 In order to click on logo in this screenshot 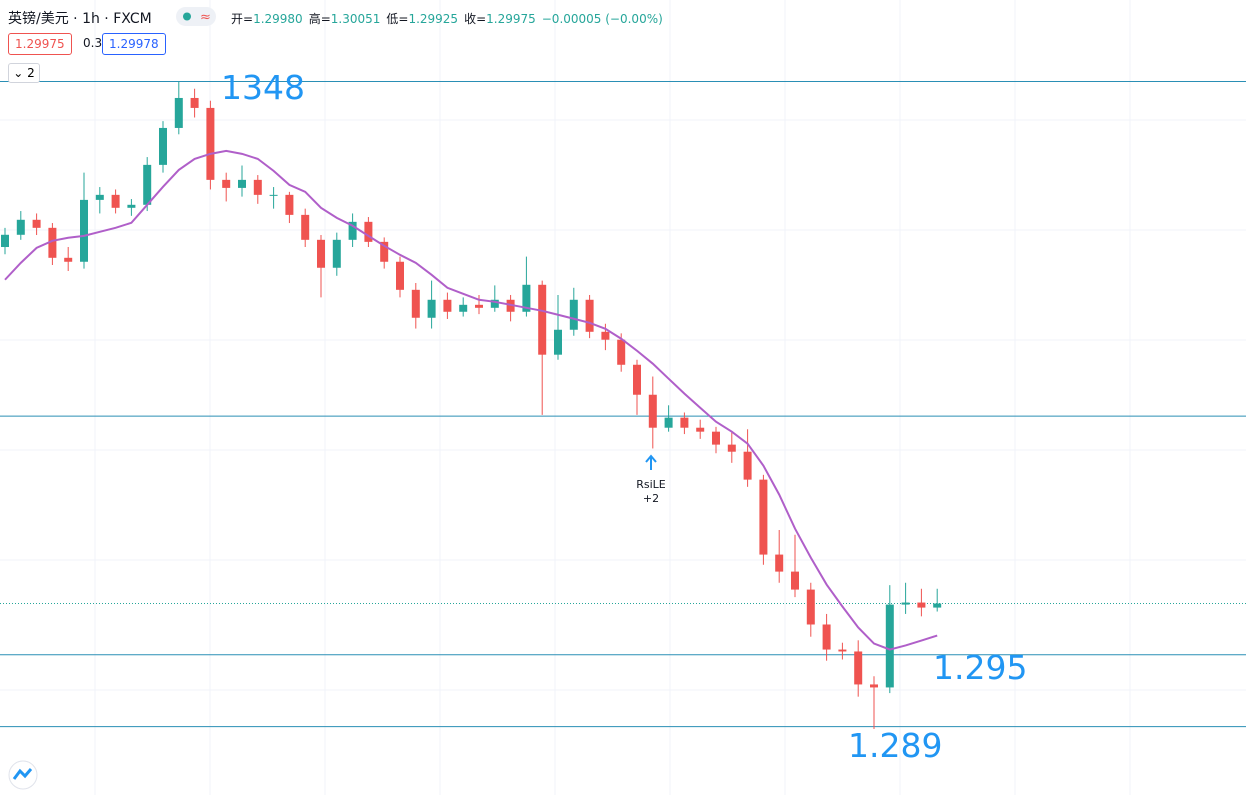, I will do `click(23, 775)`.